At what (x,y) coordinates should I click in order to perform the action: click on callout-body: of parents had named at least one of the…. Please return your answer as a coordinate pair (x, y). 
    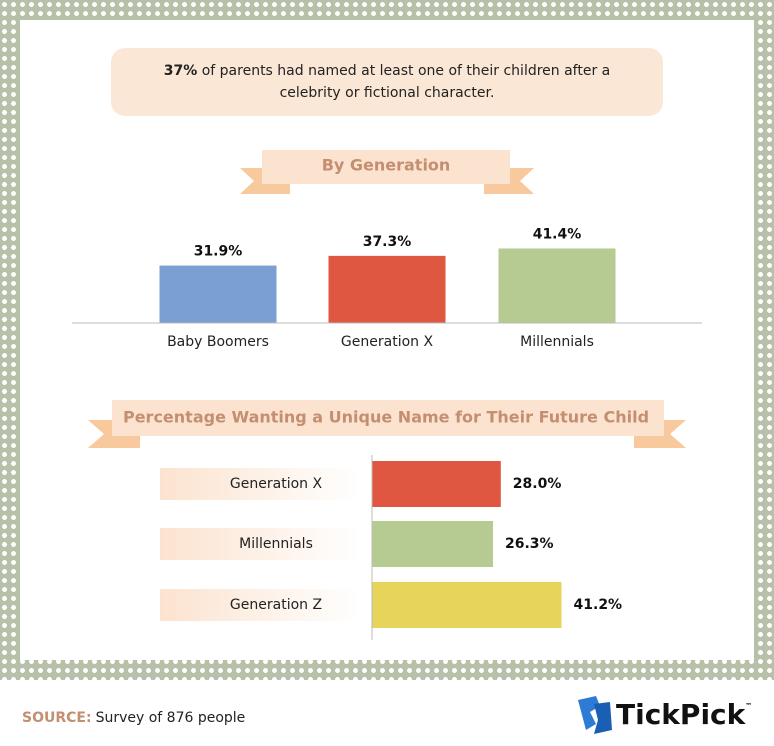
    Looking at the image, I should click on (406, 82).